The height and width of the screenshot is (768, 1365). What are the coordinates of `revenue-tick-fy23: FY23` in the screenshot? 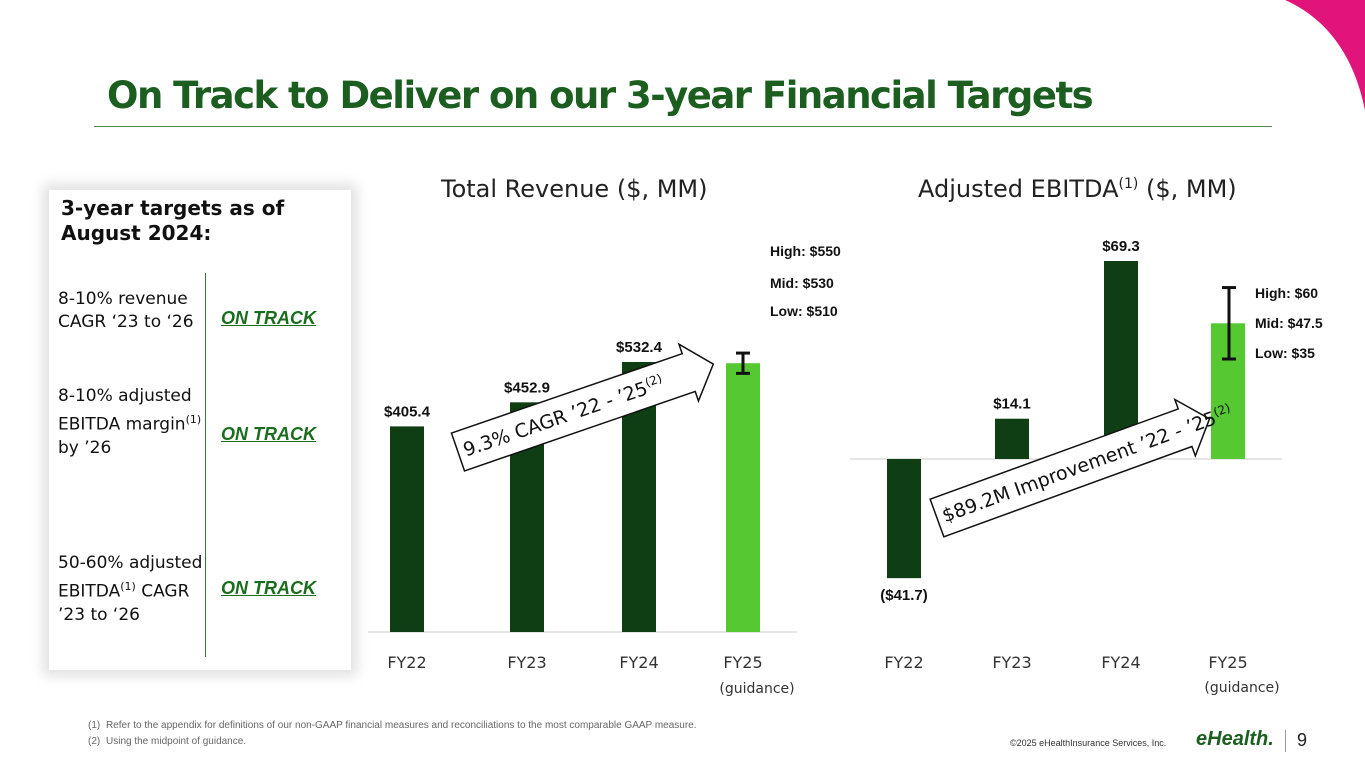 It's located at (526, 662).